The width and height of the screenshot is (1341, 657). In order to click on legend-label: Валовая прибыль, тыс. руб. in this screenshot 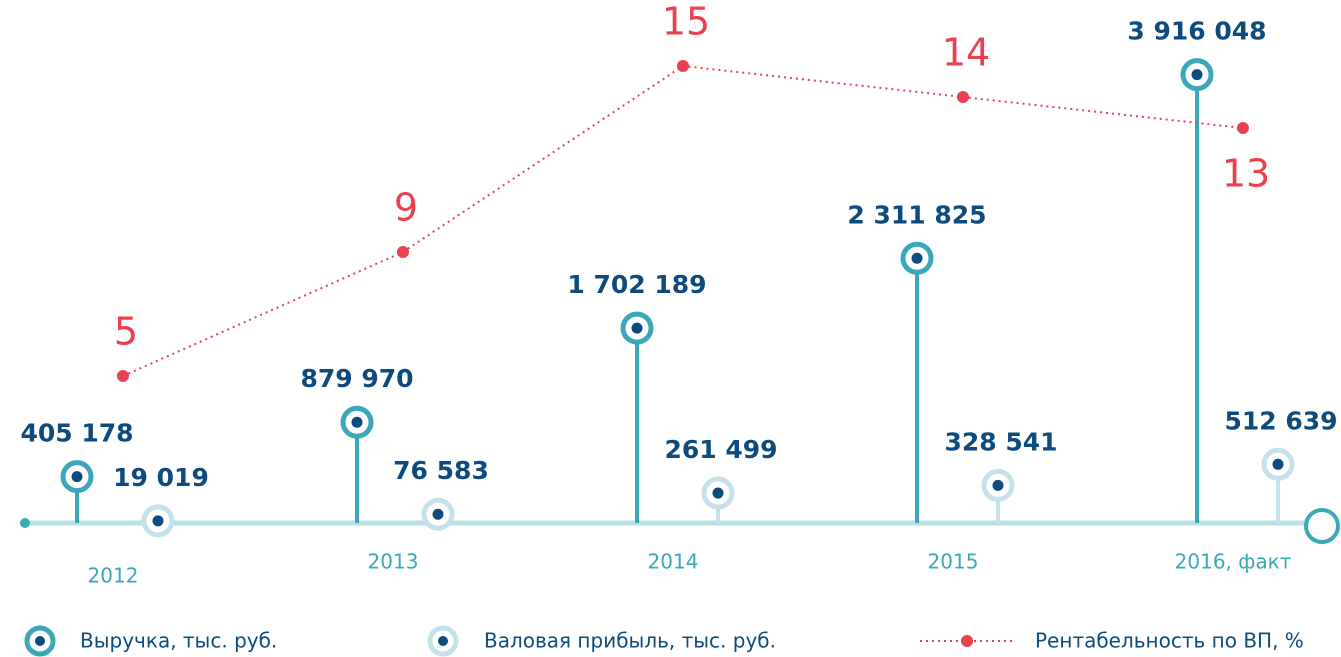, I will do `click(630, 641)`.